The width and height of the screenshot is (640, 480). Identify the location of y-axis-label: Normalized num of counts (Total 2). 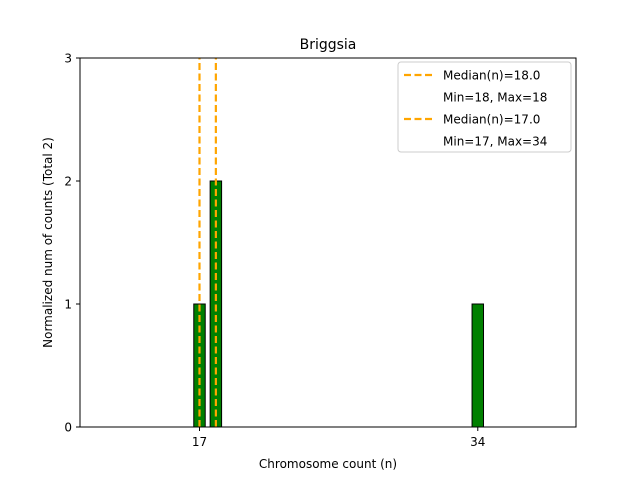
(48, 242).